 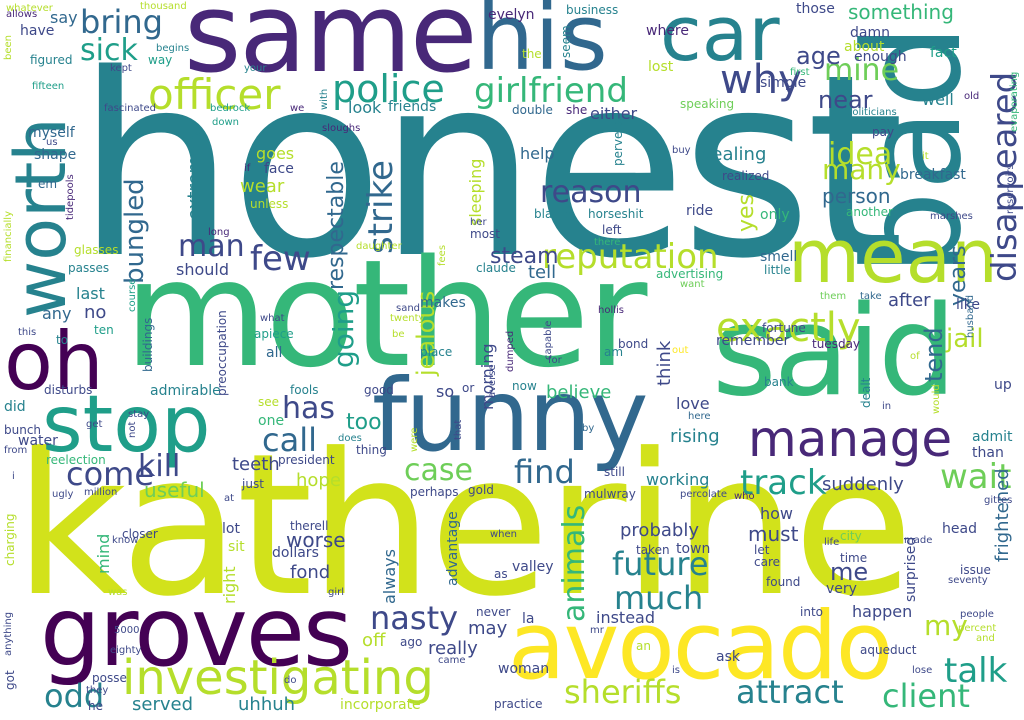 I want to click on word-life: life, so click(x=832, y=542).